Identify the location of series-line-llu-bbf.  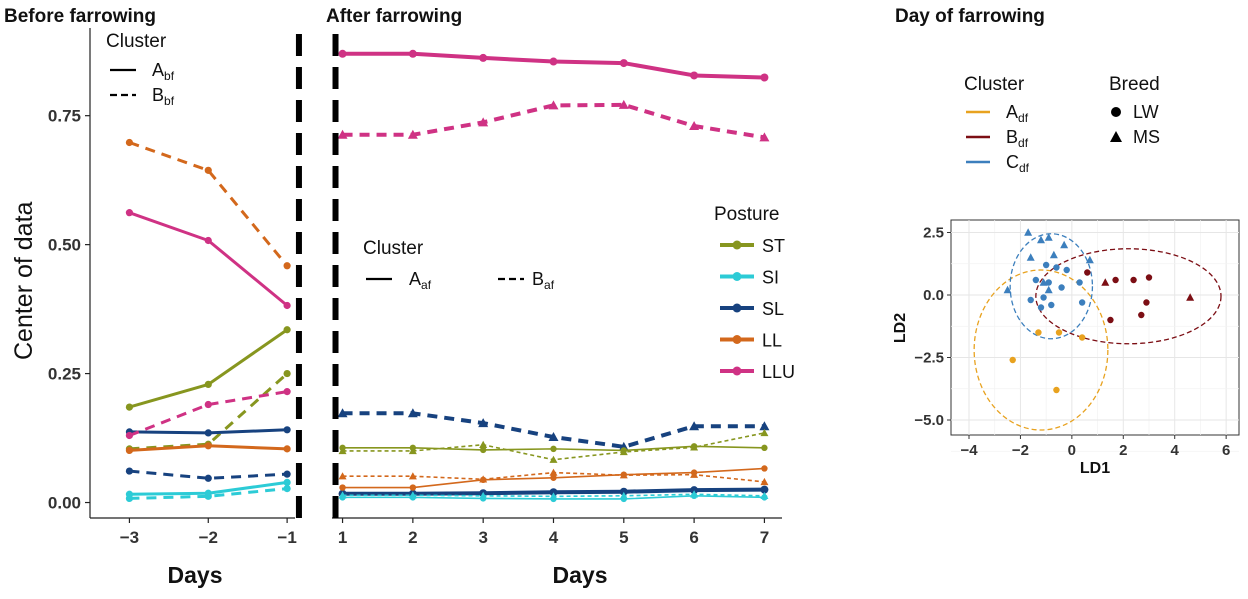
(208, 413).